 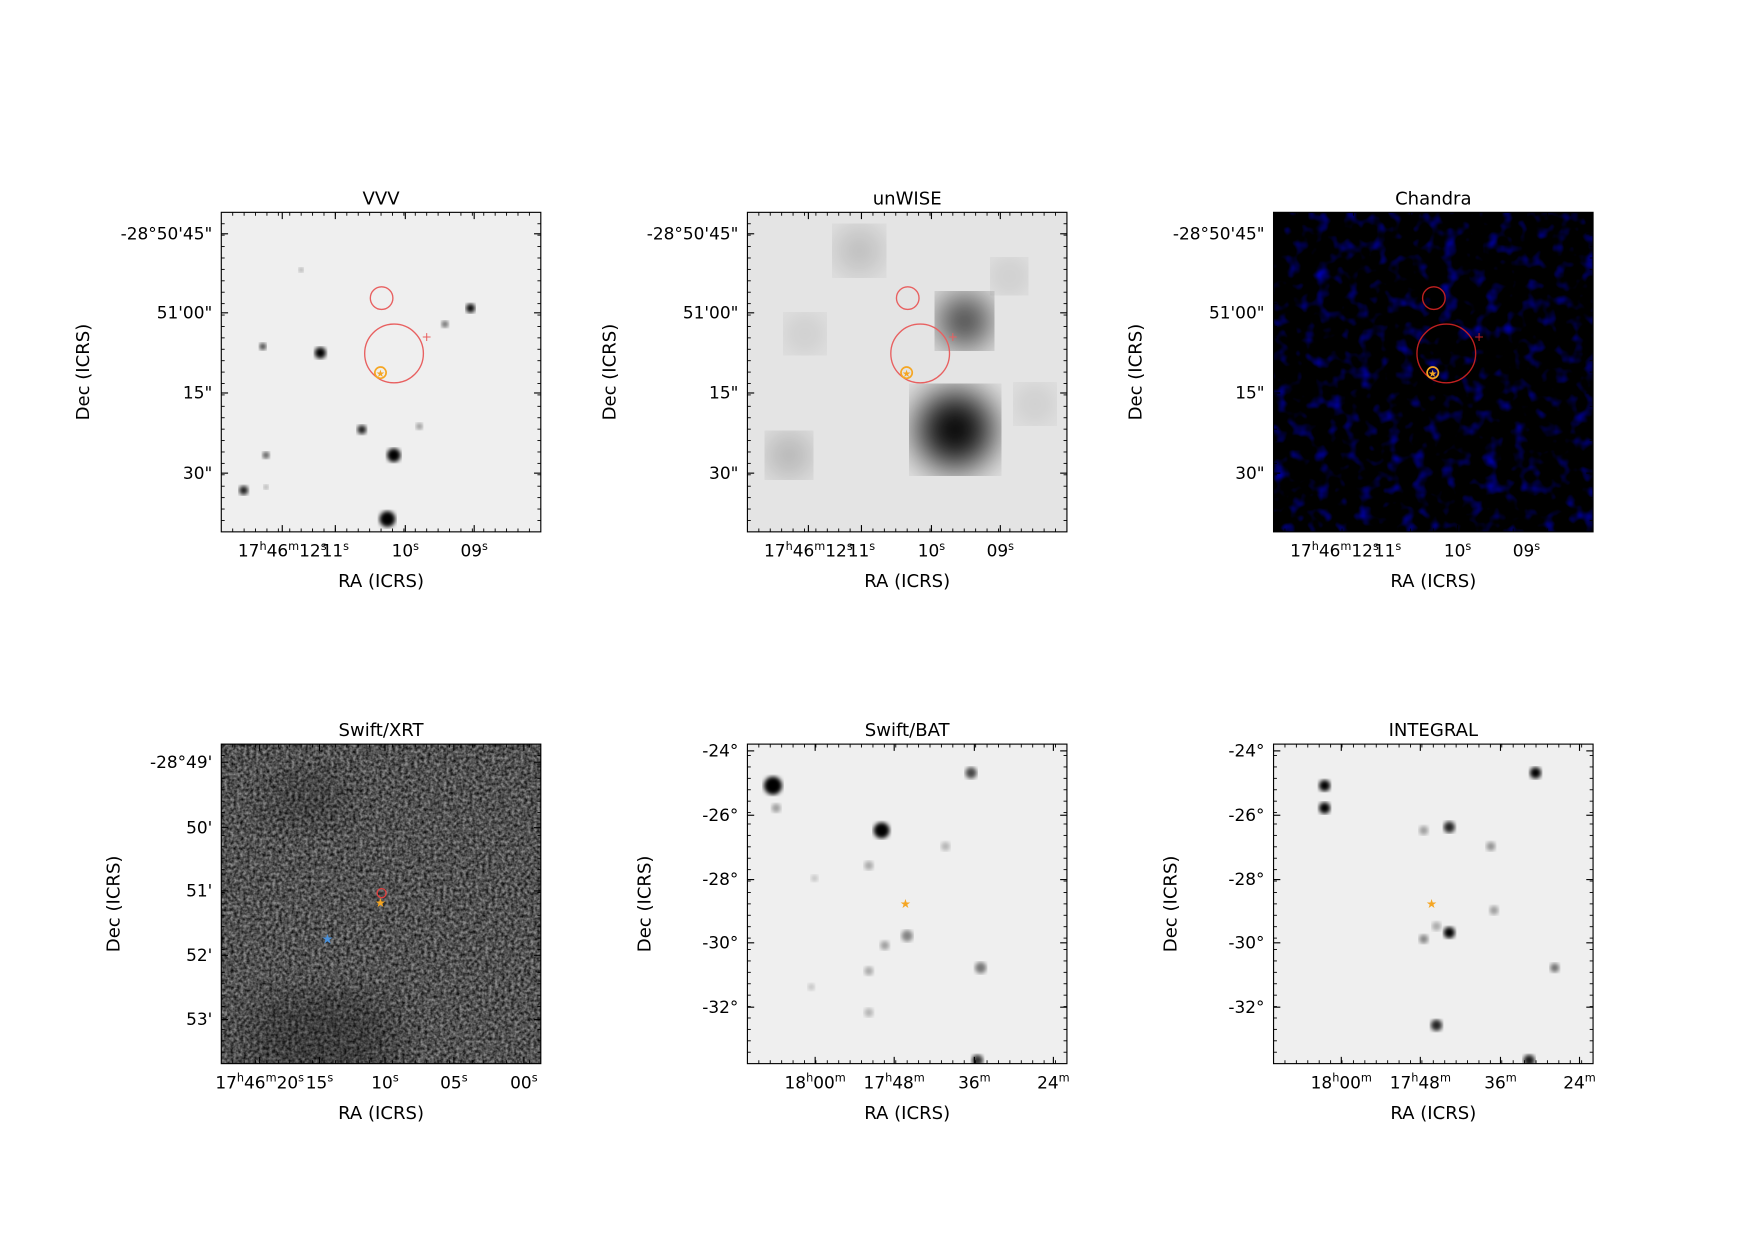 What do you see at coordinates (454, 1082) in the screenshot?
I see `x-tick-label: 05s` at bounding box center [454, 1082].